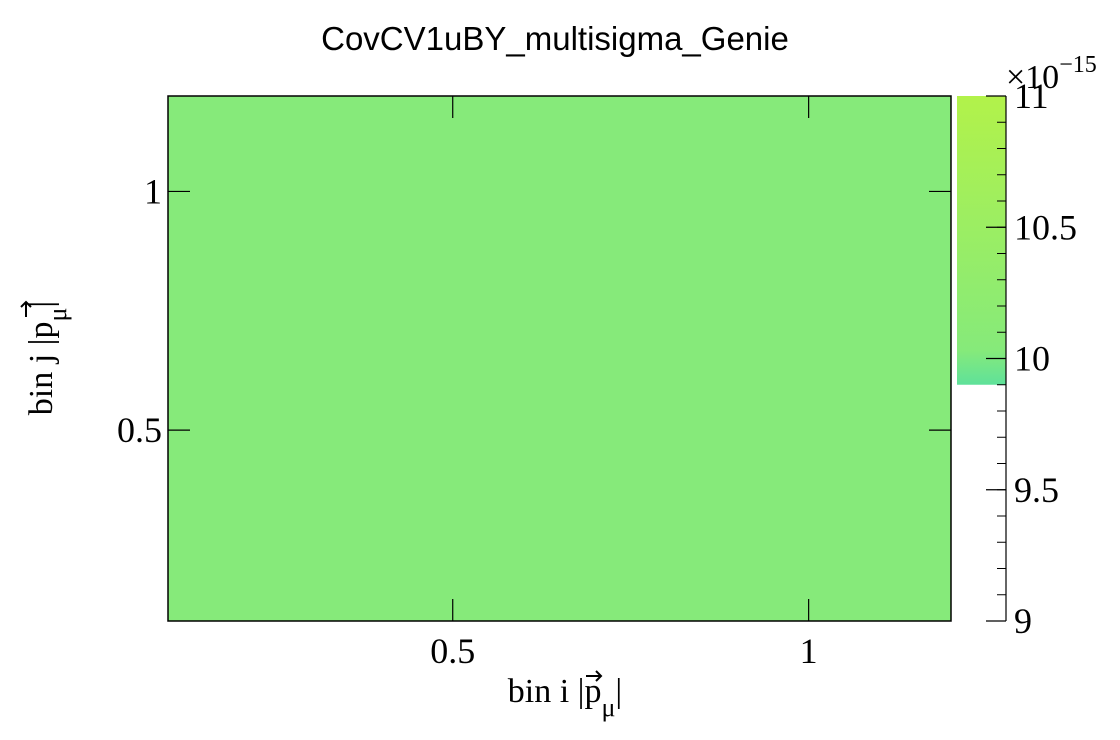  What do you see at coordinates (594, 676) in the screenshot?
I see `x-axis-label-vector-arrow` at bounding box center [594, 676].